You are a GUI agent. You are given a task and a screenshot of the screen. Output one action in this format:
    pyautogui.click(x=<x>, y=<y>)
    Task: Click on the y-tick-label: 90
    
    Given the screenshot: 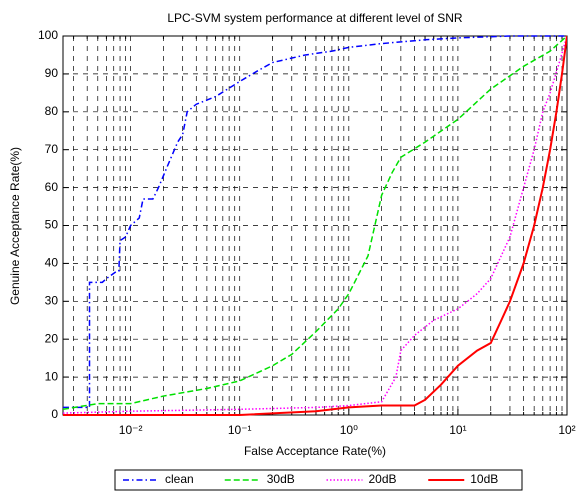 What is the action you would take?
    pyautogui.click(x=52, y=73)
    